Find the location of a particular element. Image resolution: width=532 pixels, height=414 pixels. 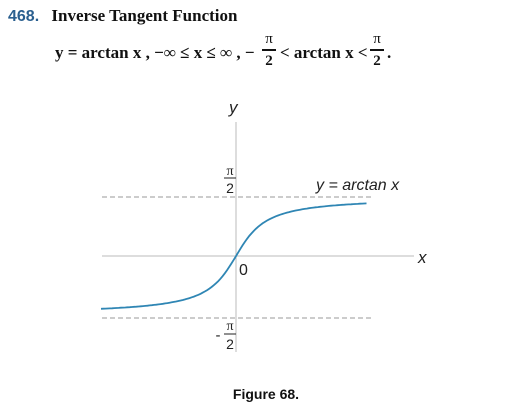

top-tick-numerator: π is located at coordinates (229, 171).